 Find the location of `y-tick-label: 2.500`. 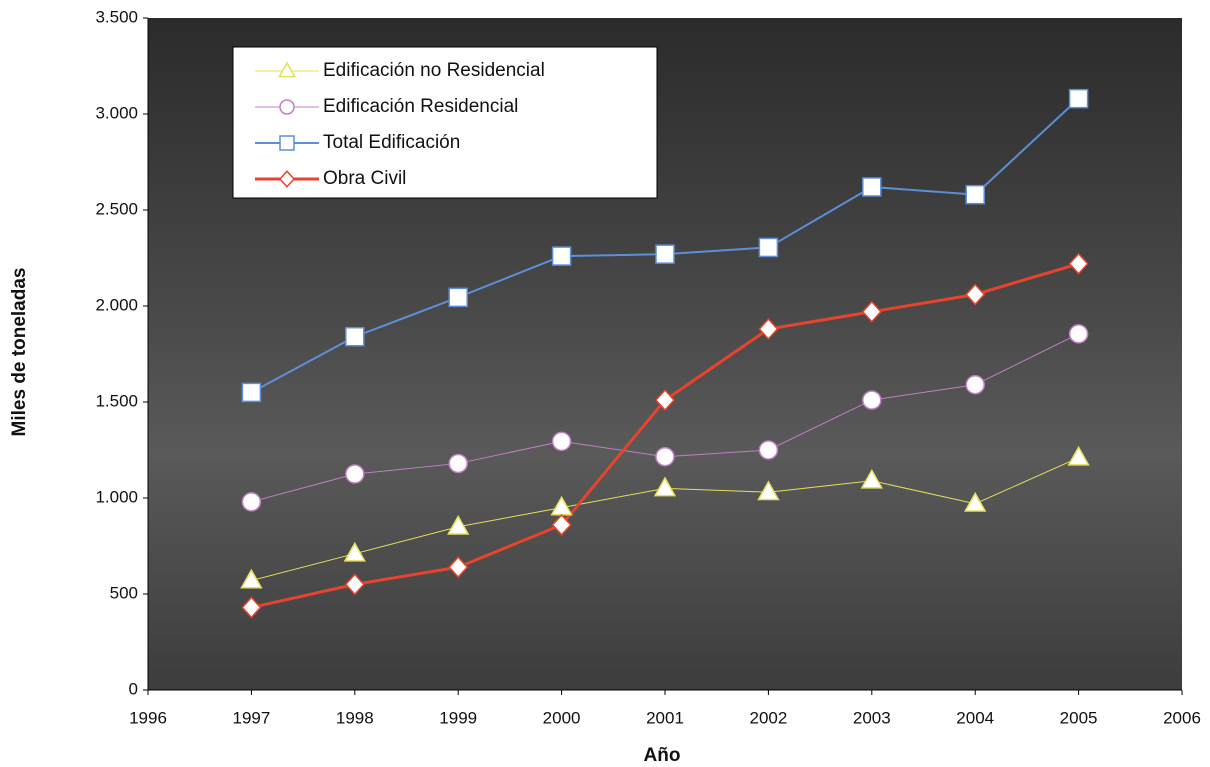

y-tick-label: 2.500 is located at coordinates (116, 208).